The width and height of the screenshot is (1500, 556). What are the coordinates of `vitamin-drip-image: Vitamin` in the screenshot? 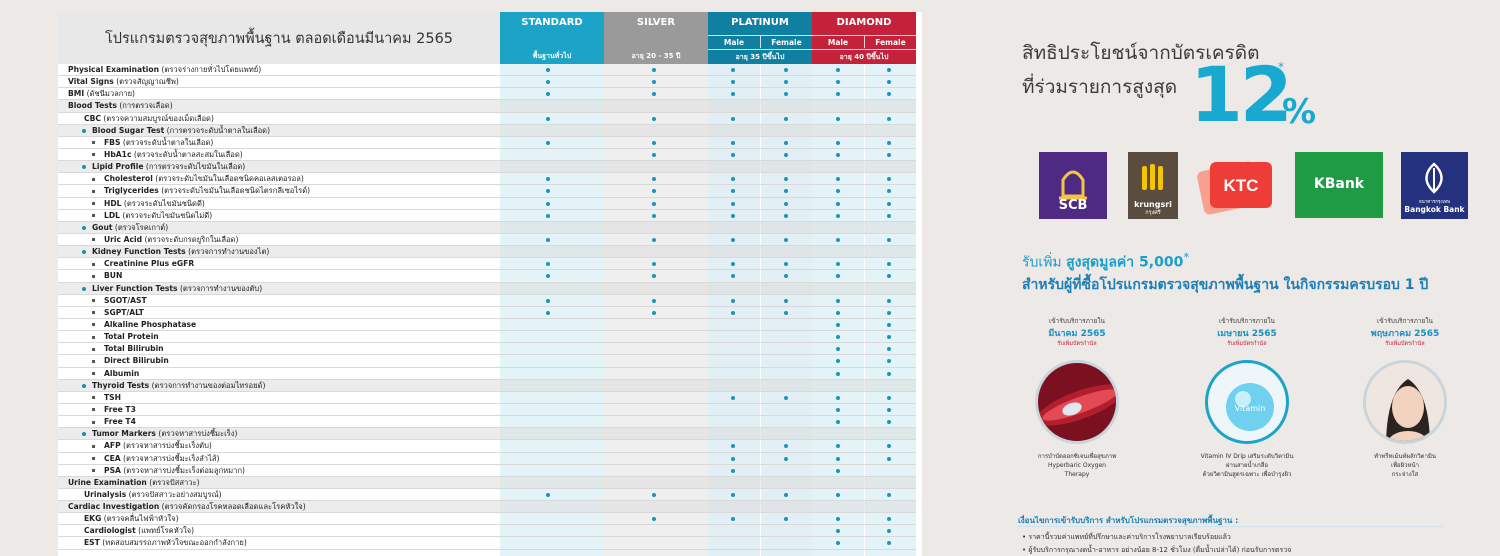 It's located at (1247, 402).